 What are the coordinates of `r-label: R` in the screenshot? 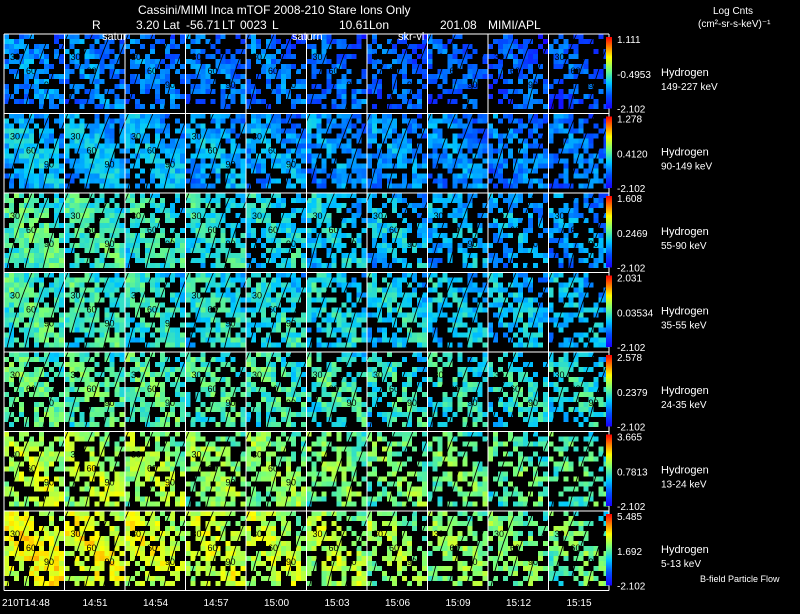 It's located at (96, 25).